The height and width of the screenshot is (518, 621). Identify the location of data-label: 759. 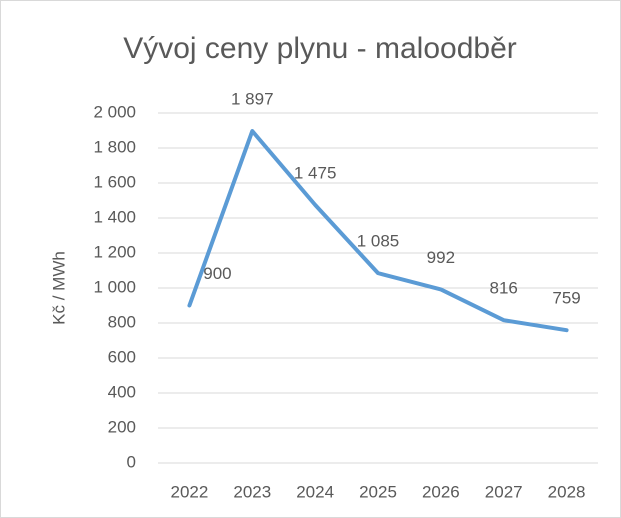
(566, 298).